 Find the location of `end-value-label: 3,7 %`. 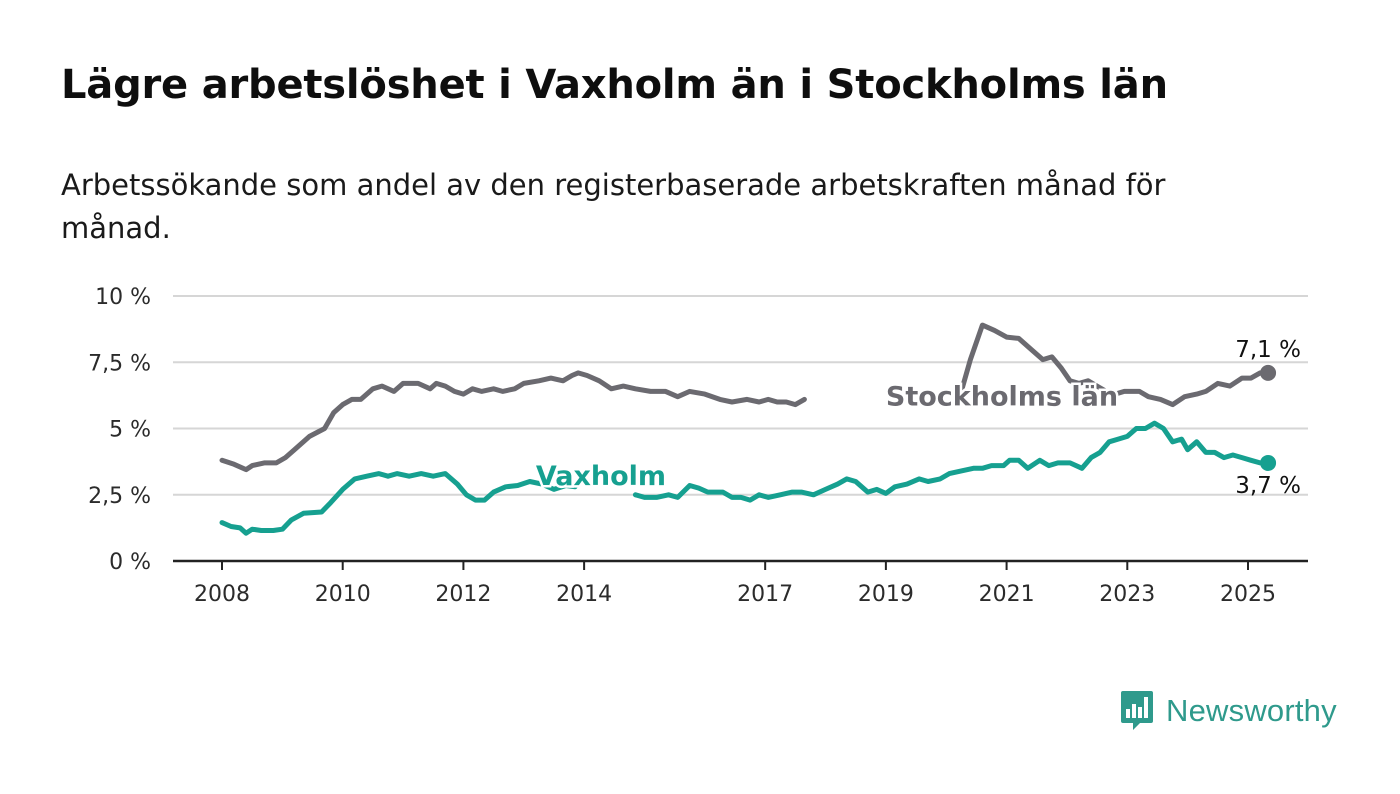

end-value-label: 3,7 % is located at coordinates (1268, 486).